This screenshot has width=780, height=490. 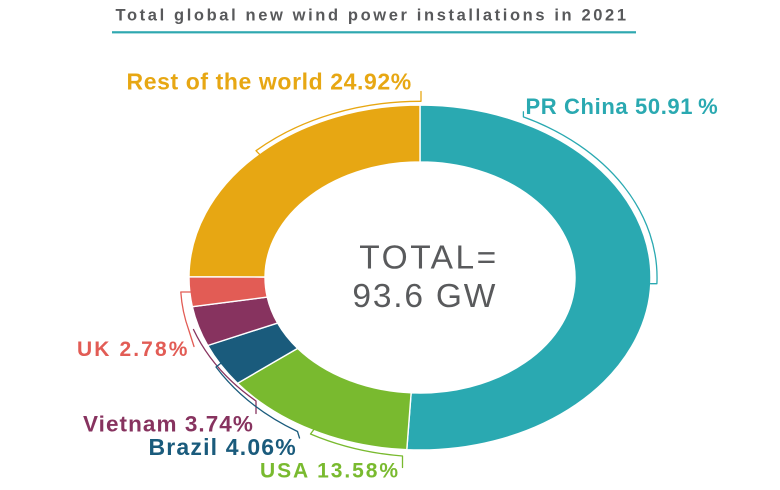 I want to click on svg-text: USA 13.58%, so click(x=330, y=471).